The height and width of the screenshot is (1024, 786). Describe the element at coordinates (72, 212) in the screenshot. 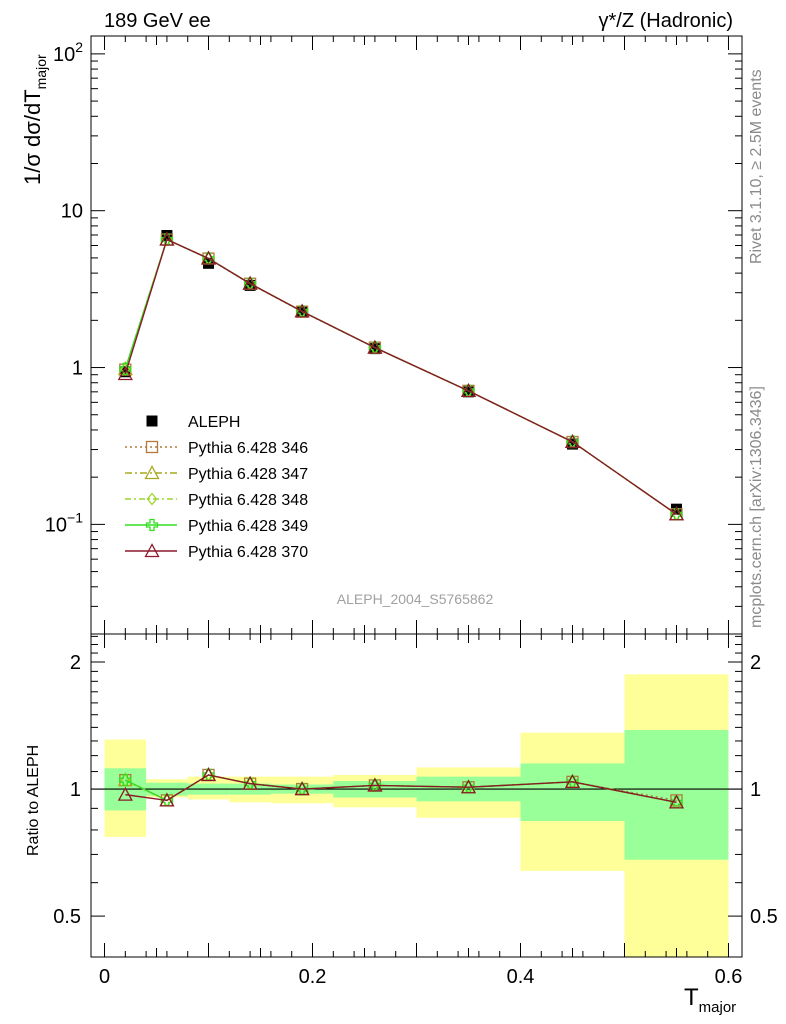

I see `main-y-tick-label: 10` at that location.